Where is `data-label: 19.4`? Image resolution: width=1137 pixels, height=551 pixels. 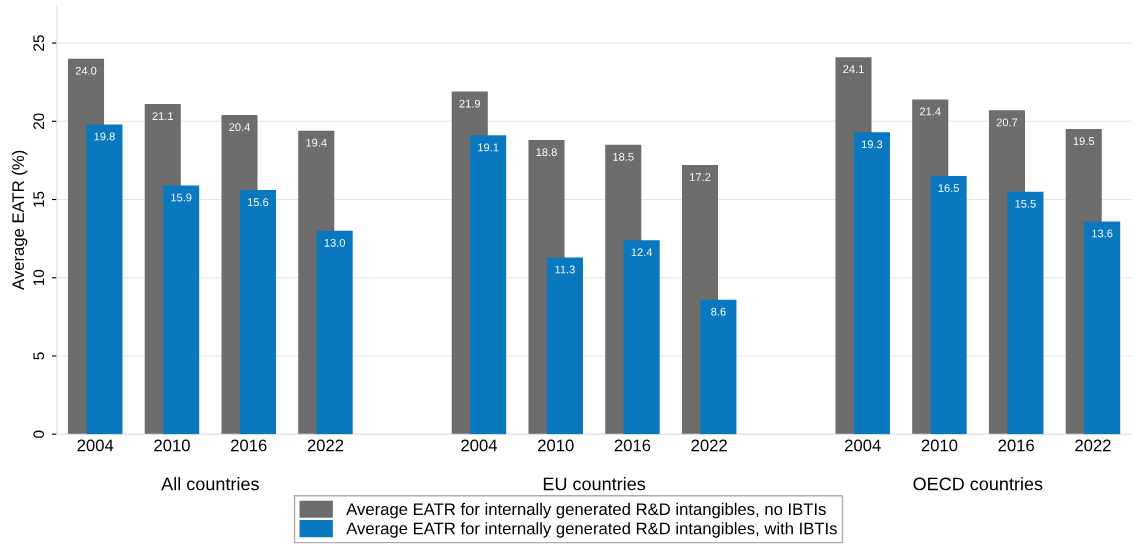 data-label: 19.4 is located at coordinates (316, 142).